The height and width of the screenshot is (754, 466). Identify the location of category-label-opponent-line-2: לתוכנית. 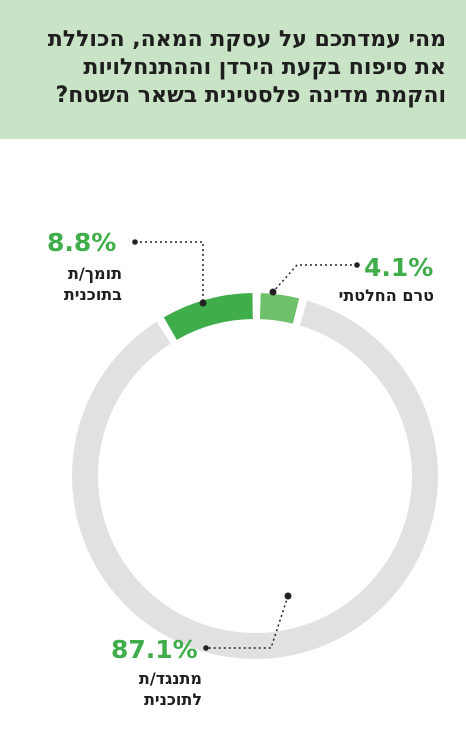
(172, 699).